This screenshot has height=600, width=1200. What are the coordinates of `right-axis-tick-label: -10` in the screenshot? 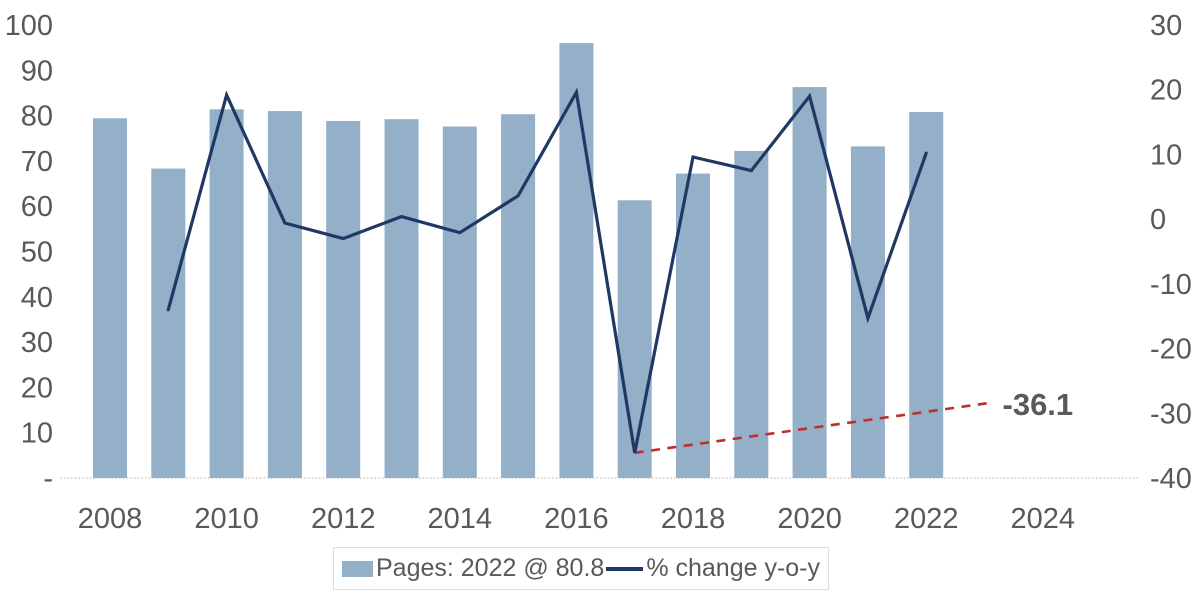 It's located at (1171, 285).